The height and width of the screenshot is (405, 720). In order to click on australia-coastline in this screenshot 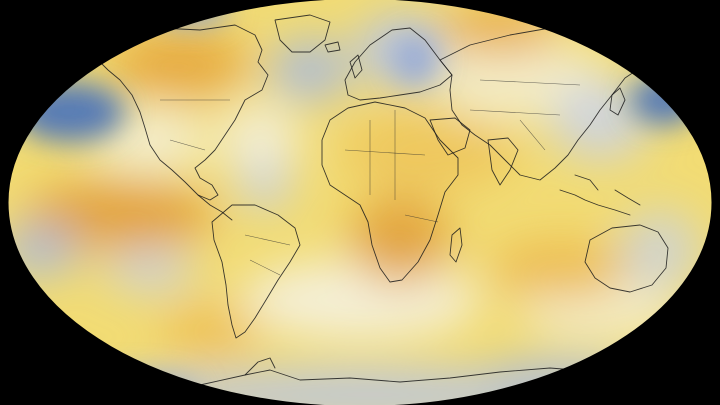, I will do `click(626, 258)`.